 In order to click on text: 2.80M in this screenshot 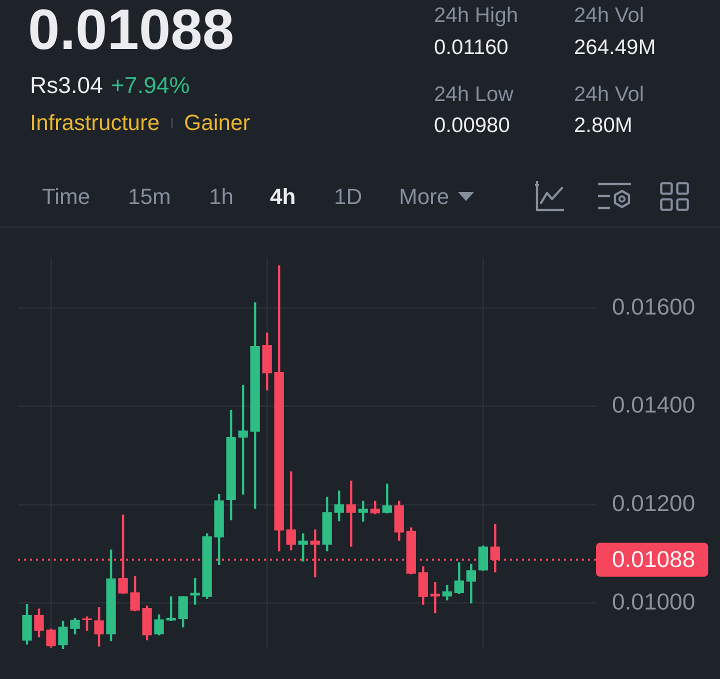, I will do `click(603, 125)`.